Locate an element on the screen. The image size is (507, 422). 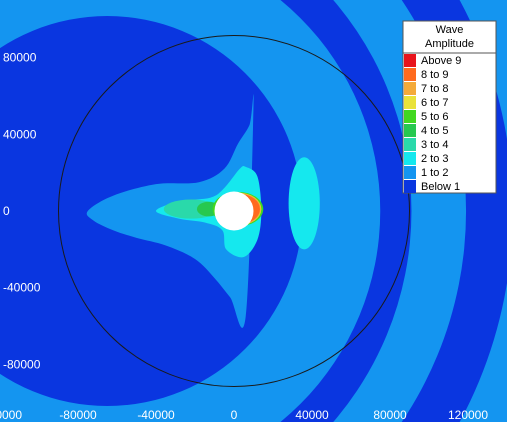
center-body-circle is located at coordinates (234, 211).